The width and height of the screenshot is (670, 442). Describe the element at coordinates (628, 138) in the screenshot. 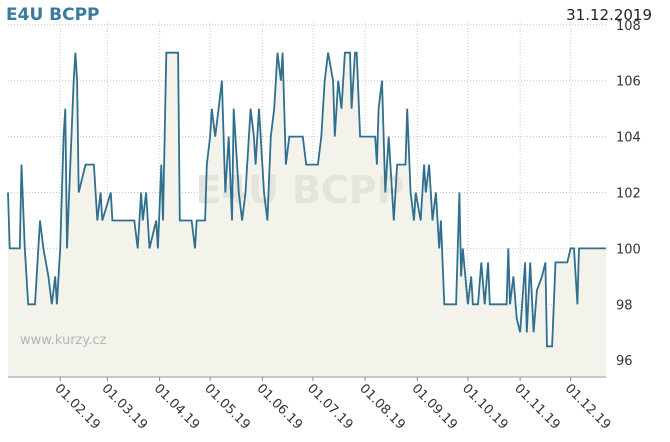

I see `y-tick-label: 104` at that location.